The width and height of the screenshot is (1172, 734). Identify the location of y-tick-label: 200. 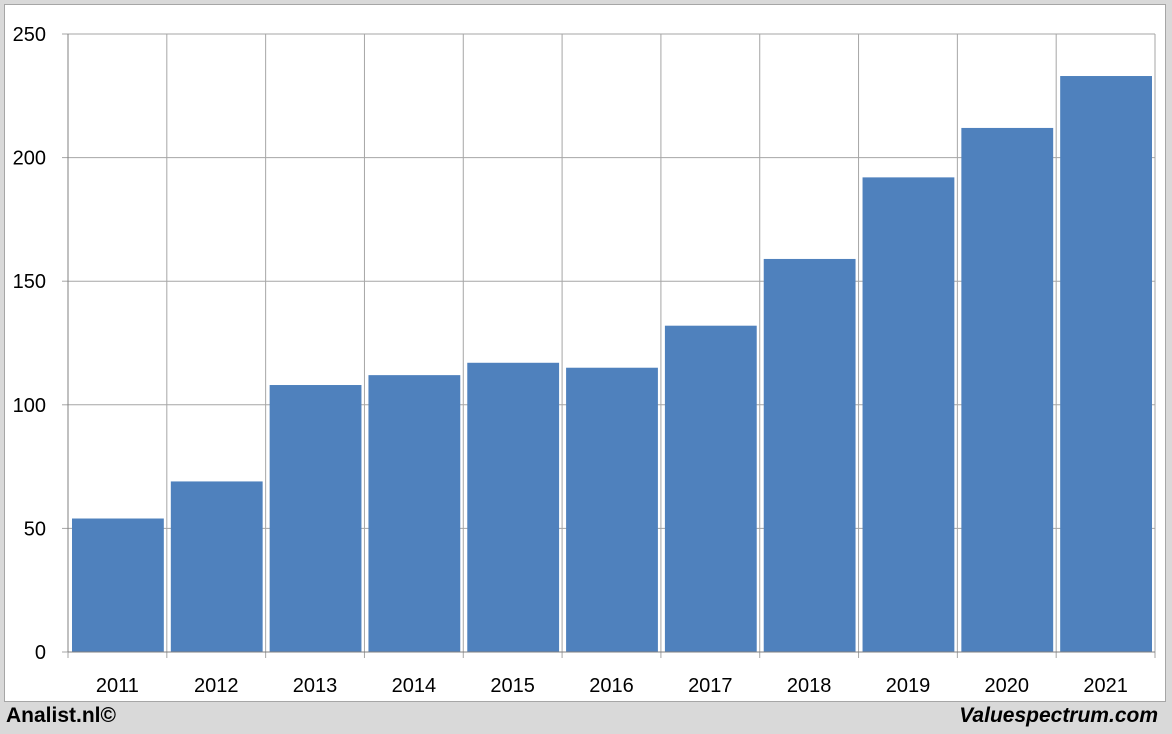
(29, 159).